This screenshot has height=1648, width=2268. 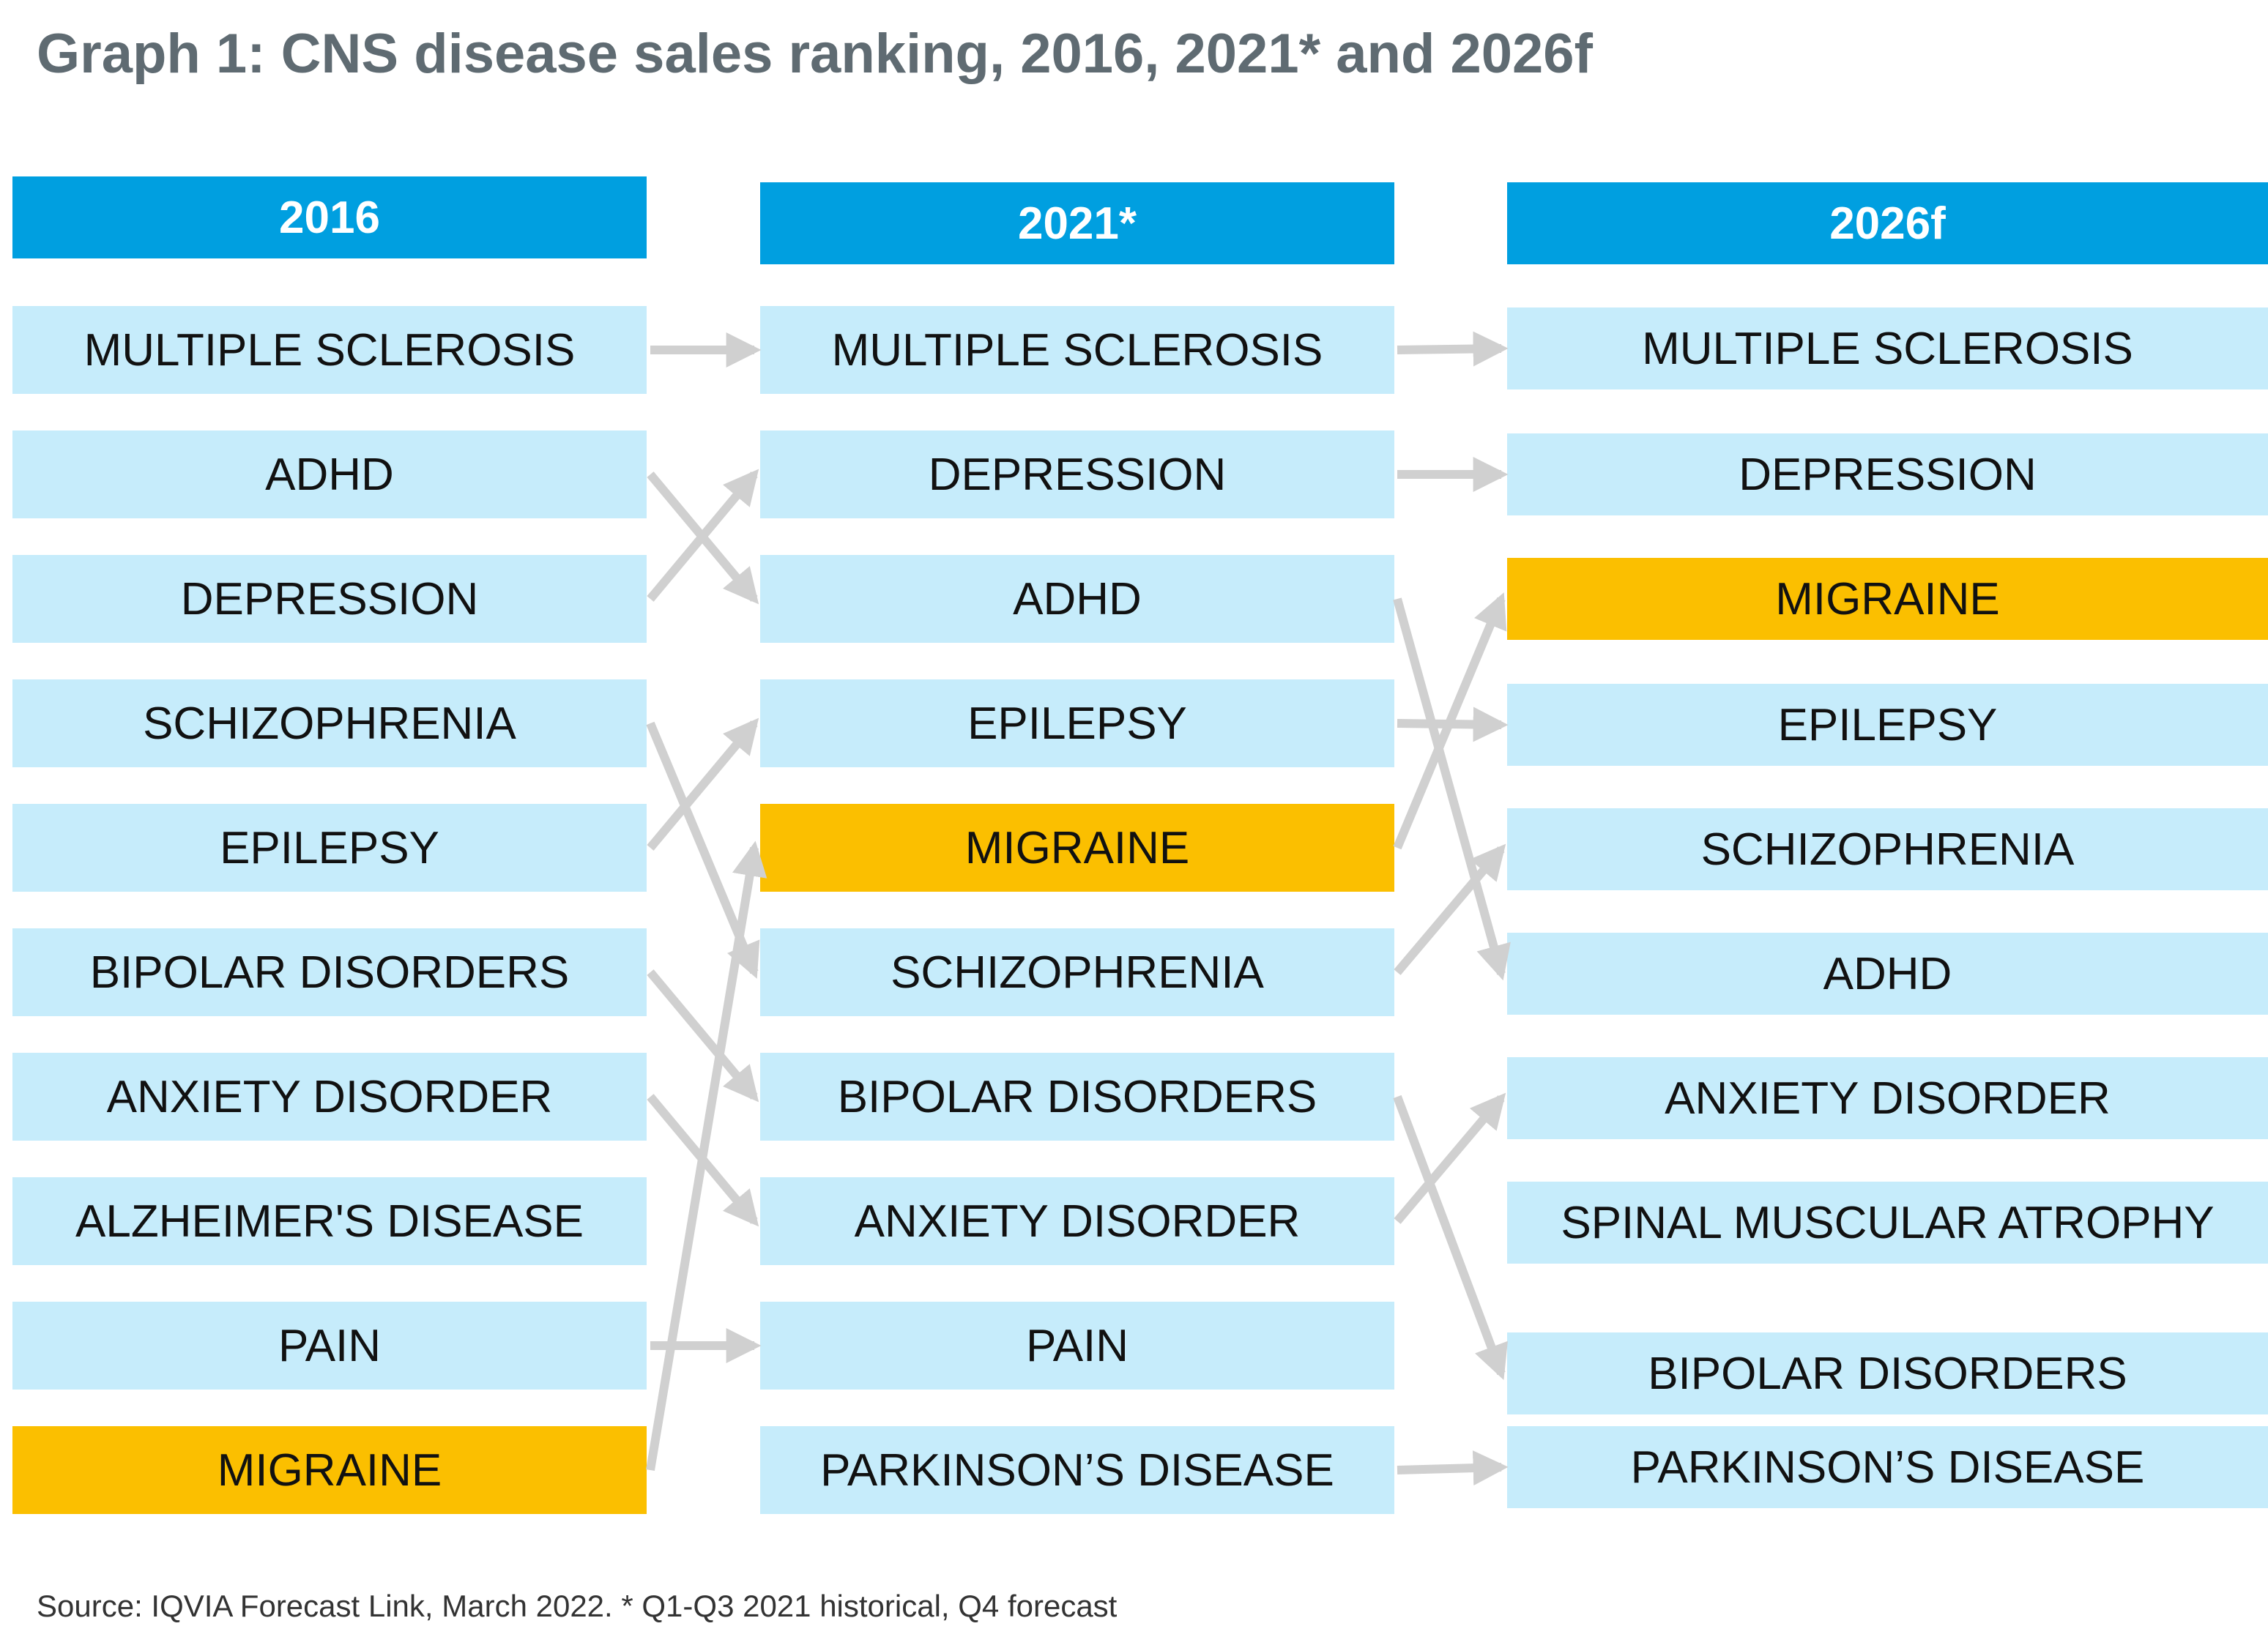 What do you see at coordinates (1887, 725) in the screenshot?
I see `rank-2026-item: EPILEPSY` at bounding box center [1887, 725].